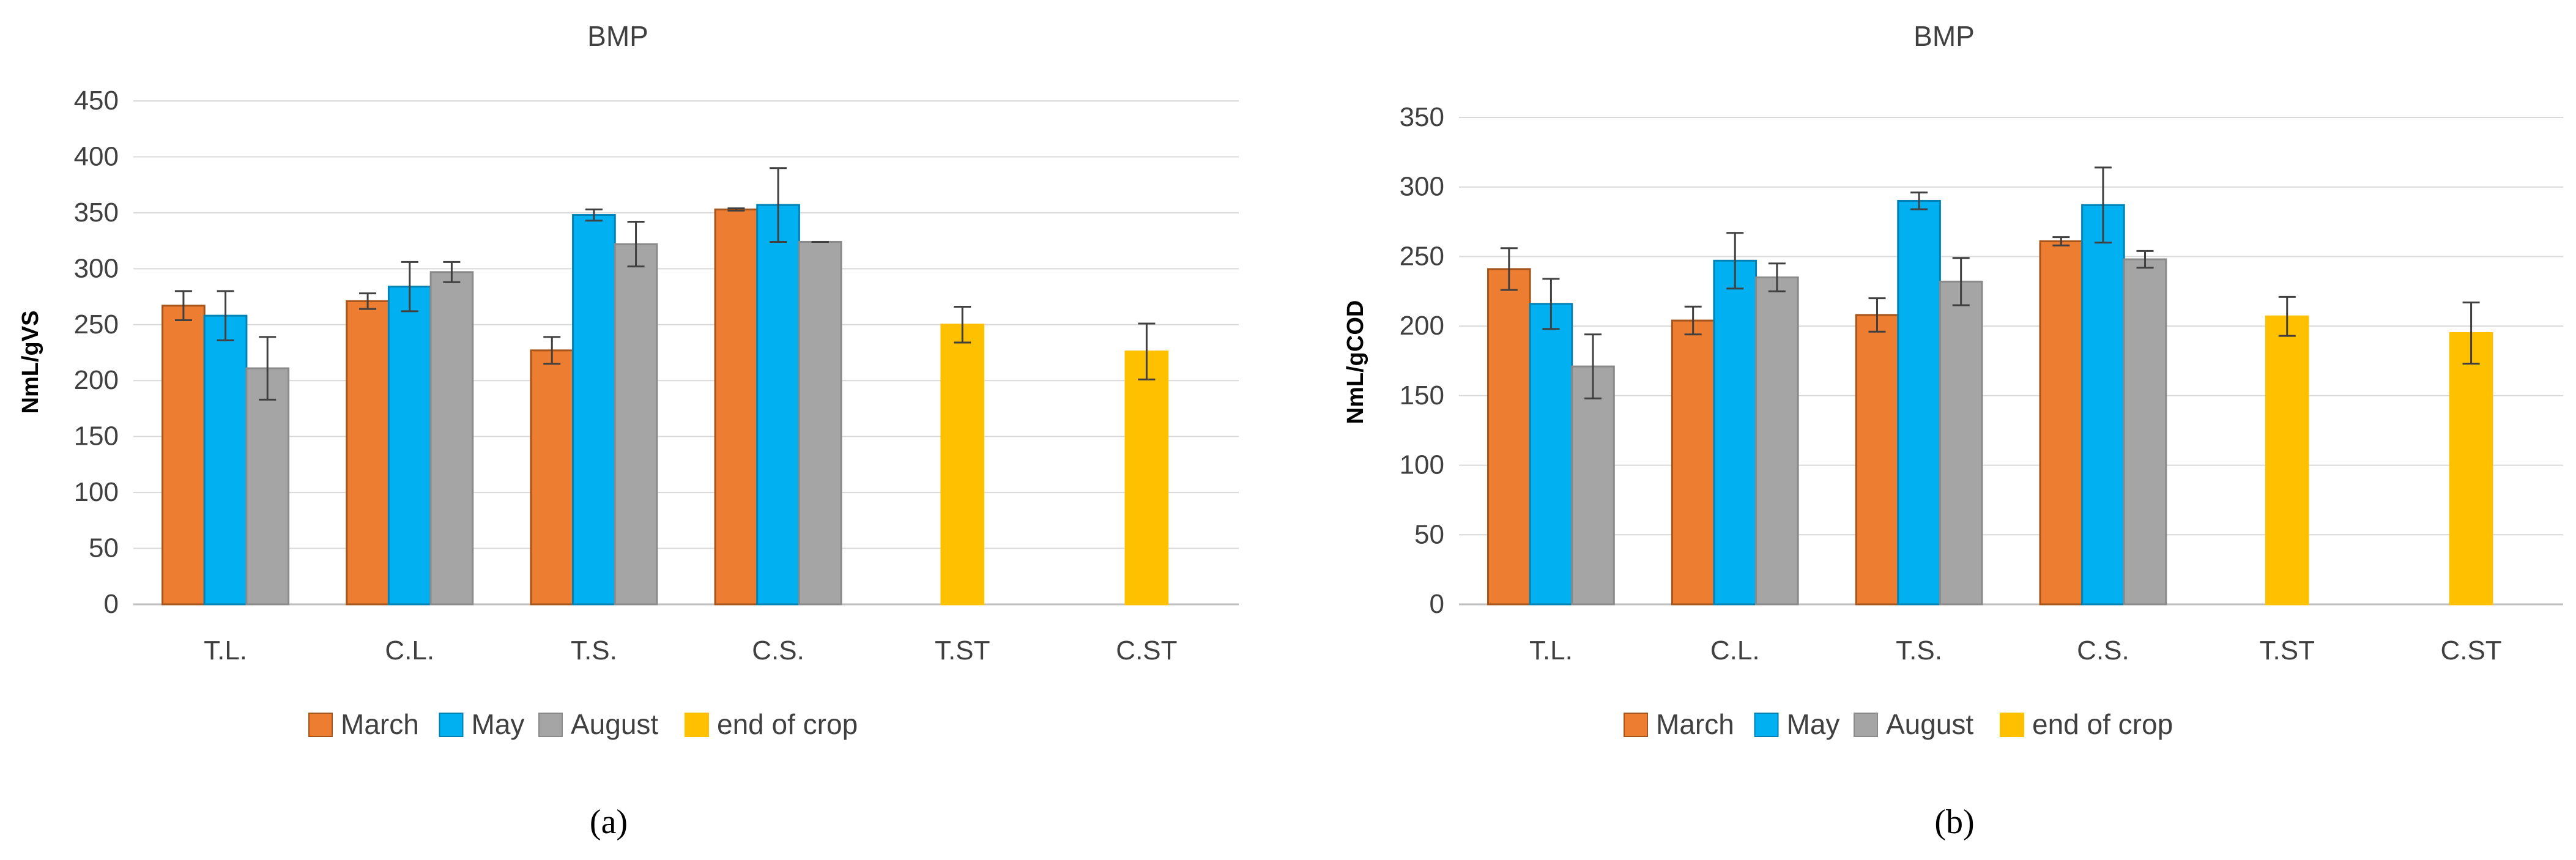 Image resolution: width=2576 pixels, height=860 pixels. What do you see at coordinates (1944, 36) in the screenshot?
I see `chart-title: BMP` at bounding box center [1944, 36].